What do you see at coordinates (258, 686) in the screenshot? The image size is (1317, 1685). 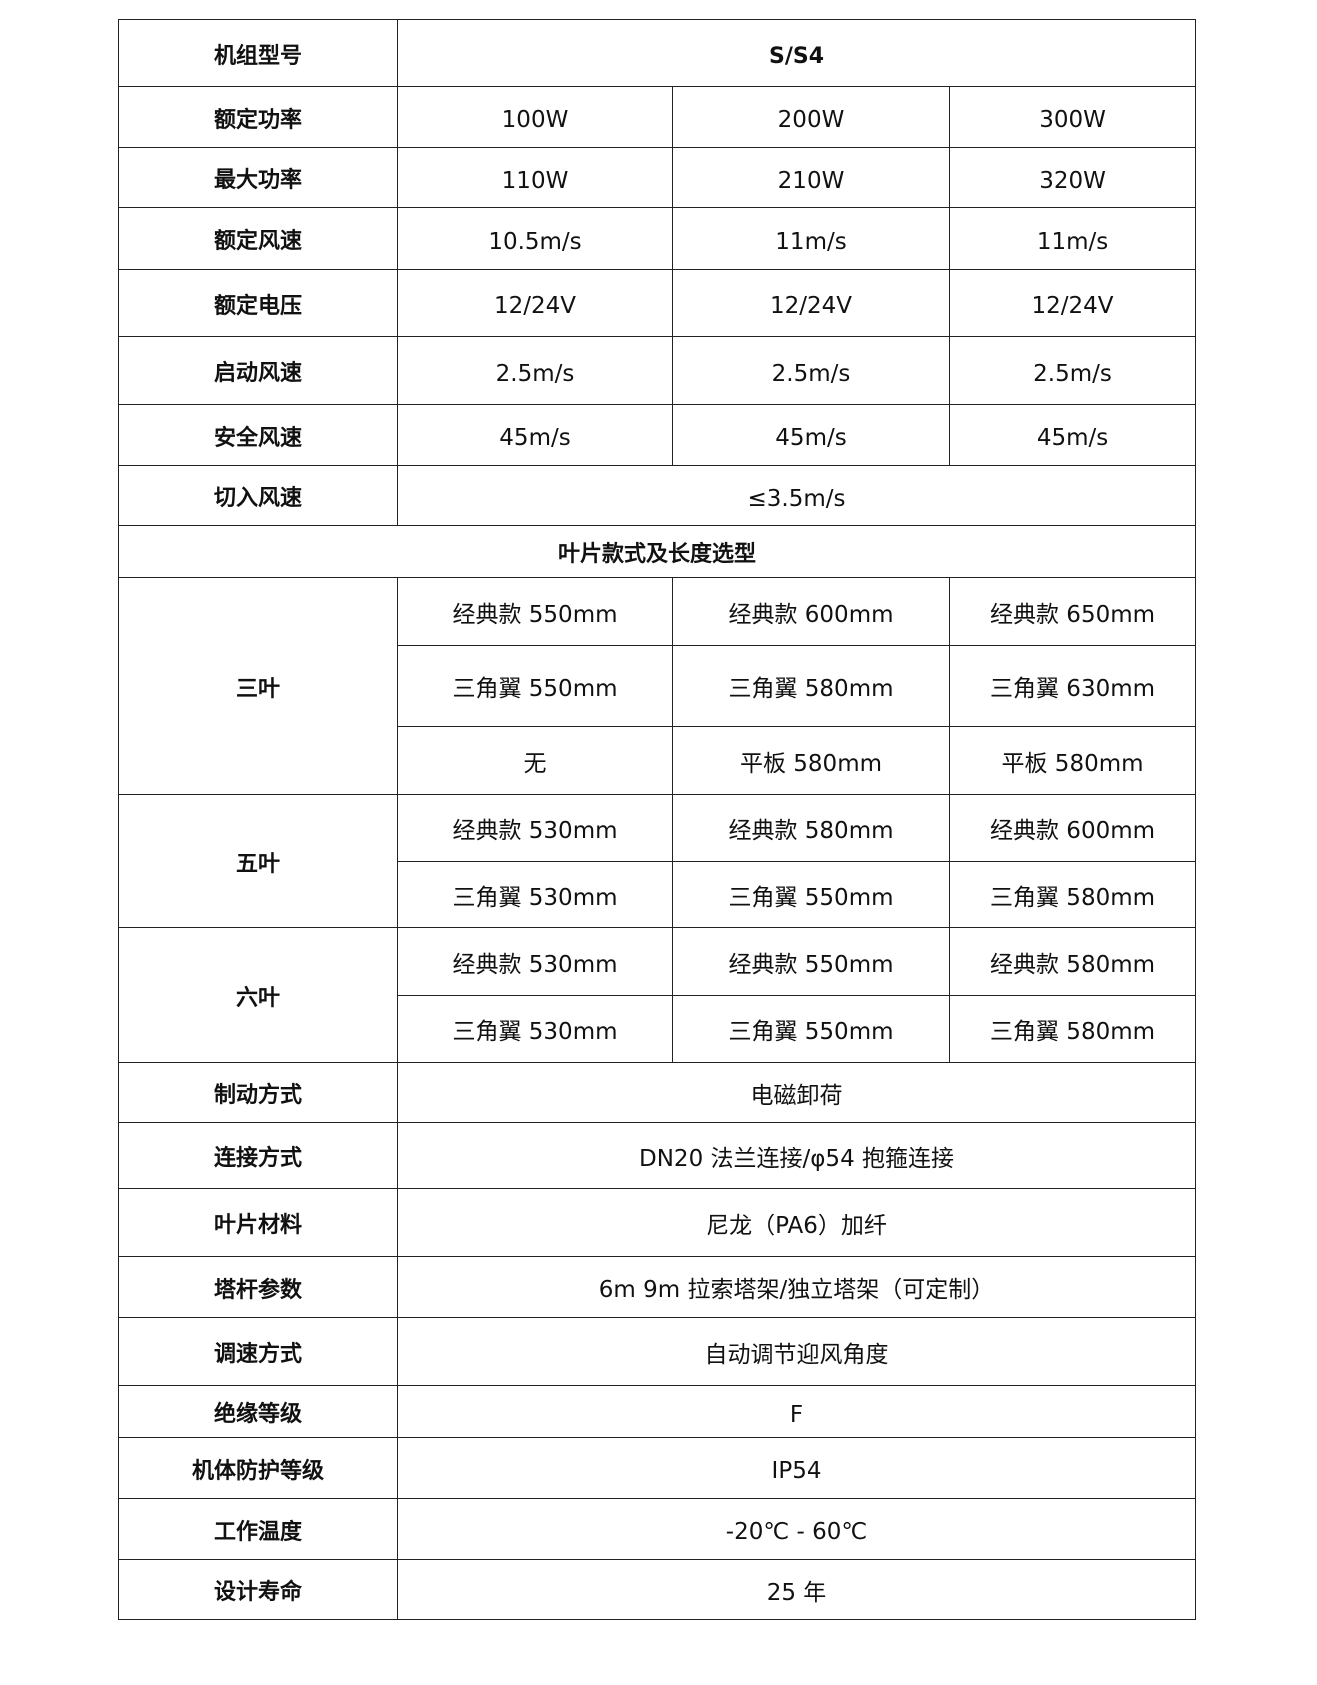 I see `blade-count-label: 三叶` at bounding box center [258, 686].